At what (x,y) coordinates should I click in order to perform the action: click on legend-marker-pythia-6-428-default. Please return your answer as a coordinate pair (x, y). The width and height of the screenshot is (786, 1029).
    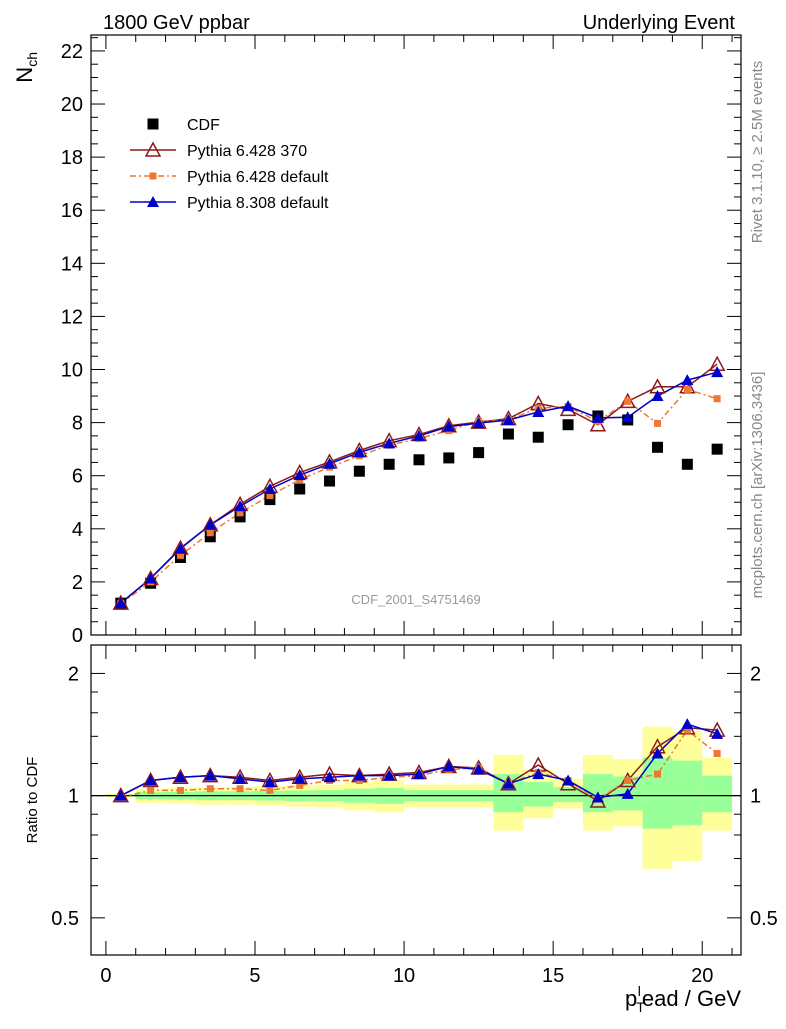
    Looking at the image, I should click on (153, 176).